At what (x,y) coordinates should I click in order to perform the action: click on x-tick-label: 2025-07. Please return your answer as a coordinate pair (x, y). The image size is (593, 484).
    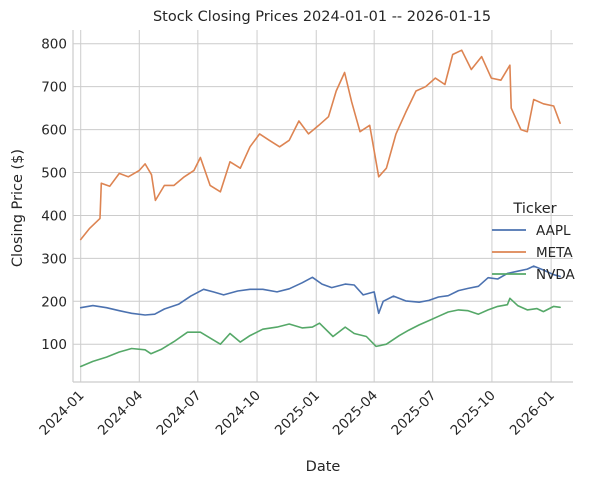
    Looking at the image, I should click on (413, 413).